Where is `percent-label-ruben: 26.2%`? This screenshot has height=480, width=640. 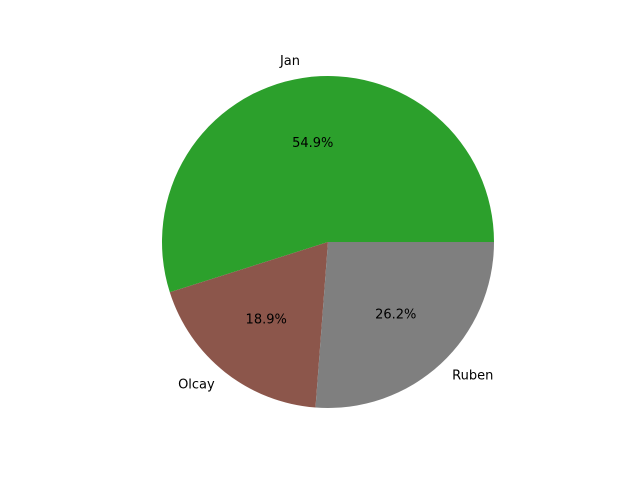 percent-label-ruben: 26.2% is located at coordinates (395, 315).